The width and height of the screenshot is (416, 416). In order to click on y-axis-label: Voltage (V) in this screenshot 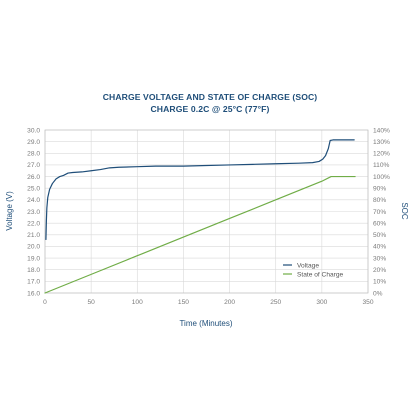, I will do `click(9, 211)`.